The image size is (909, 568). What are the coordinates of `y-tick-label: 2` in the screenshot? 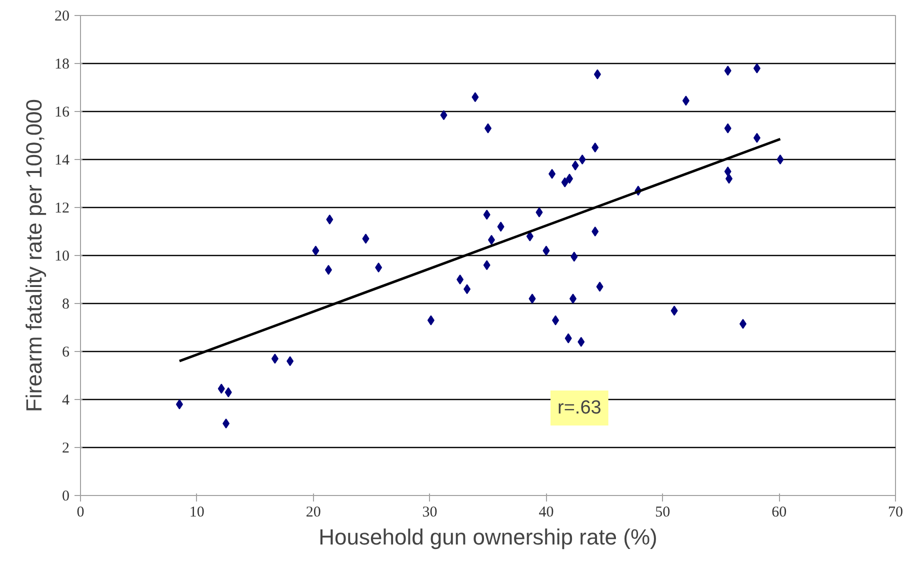 It's located at (66, 448).